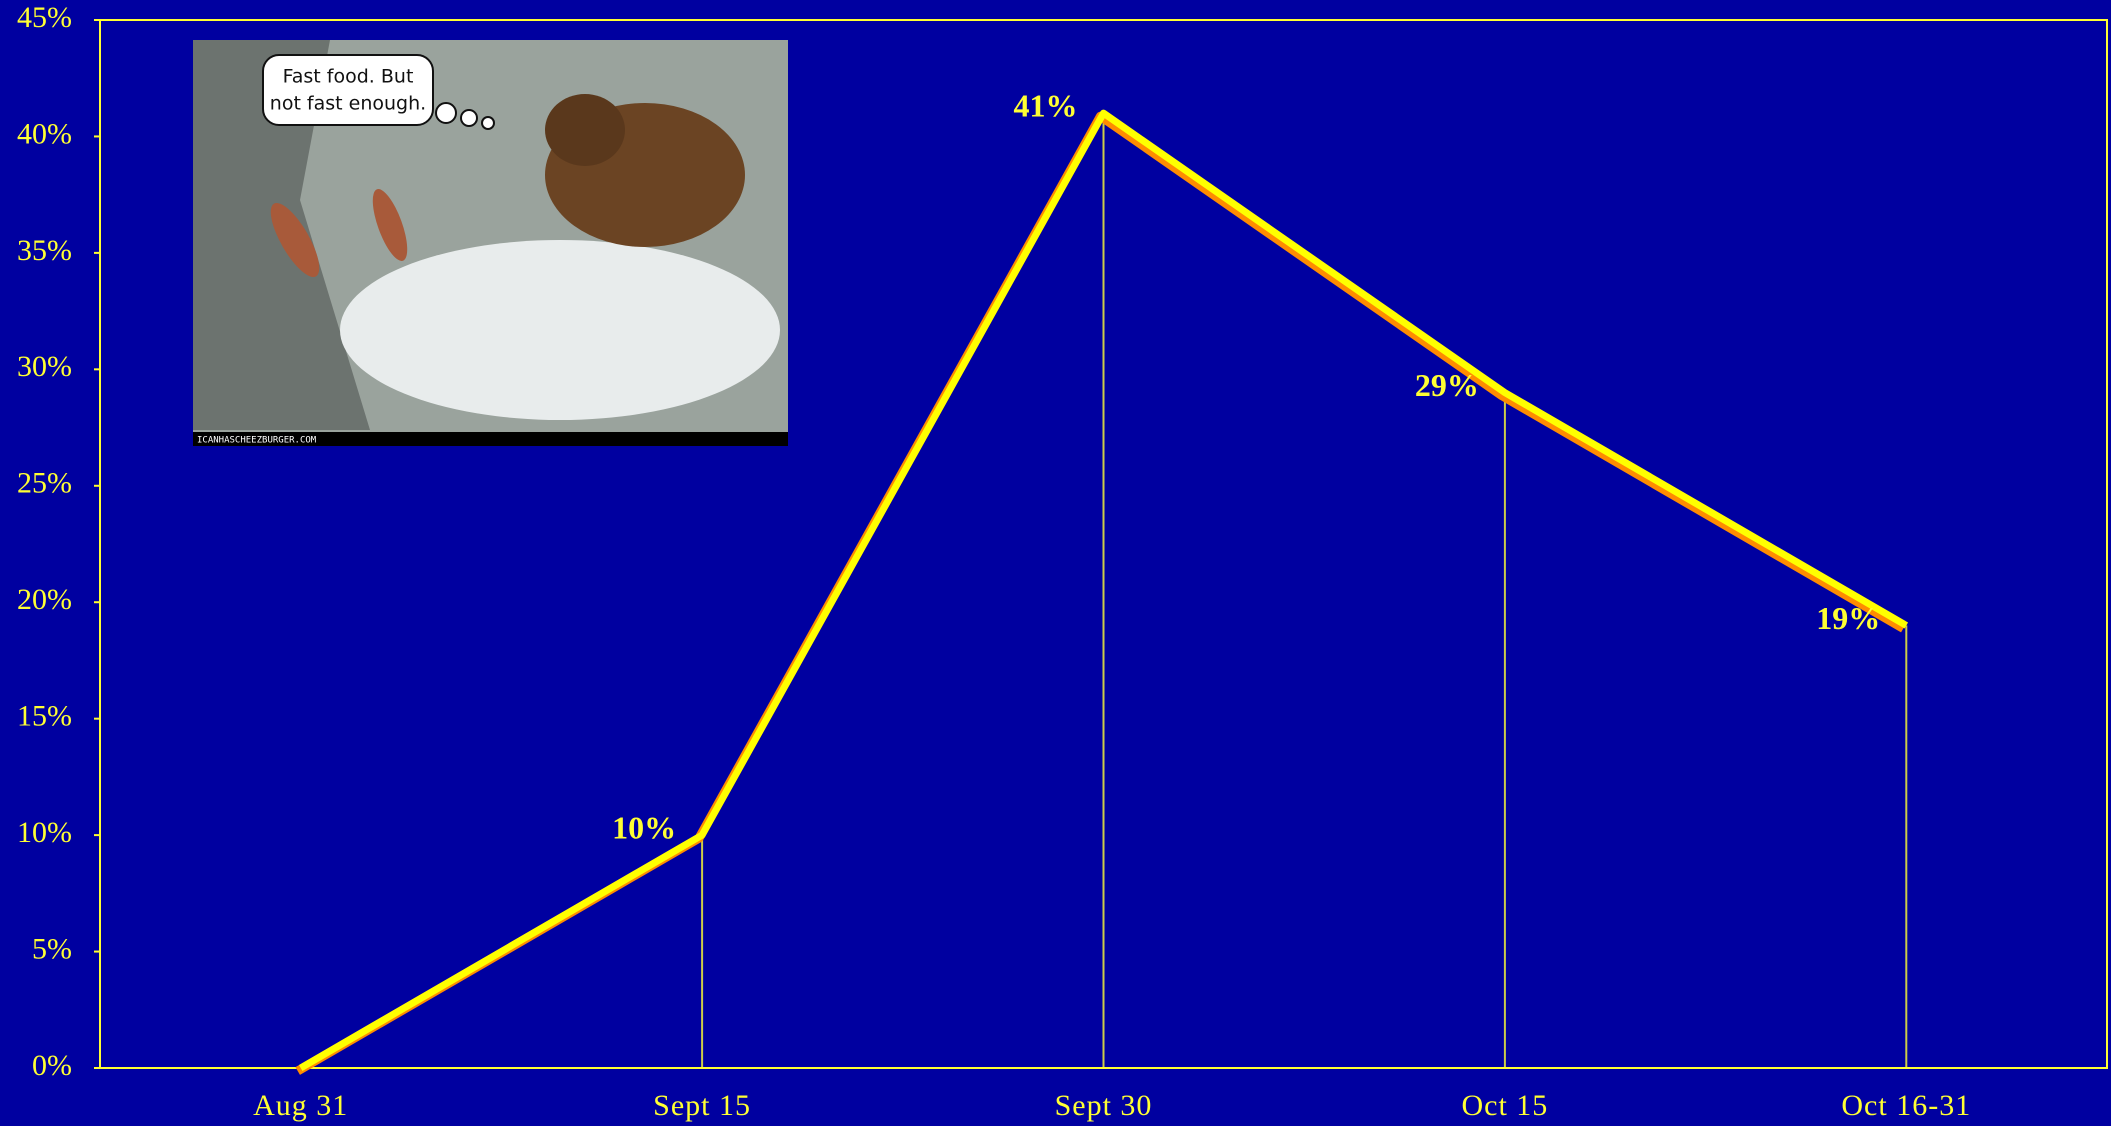 The width and height of the screenshot is (2111, 1126). What do you see at coordinates (44, 250) in the screenshot?
I see `y-tick-label: 35%` at bounding box center [44, 250].